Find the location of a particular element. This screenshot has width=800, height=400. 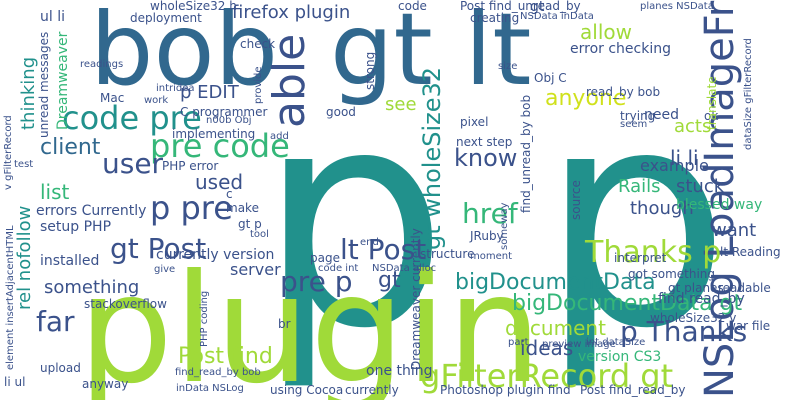

cloud-word-errors-currently: errors Currently is located at coordinates (91, 211).